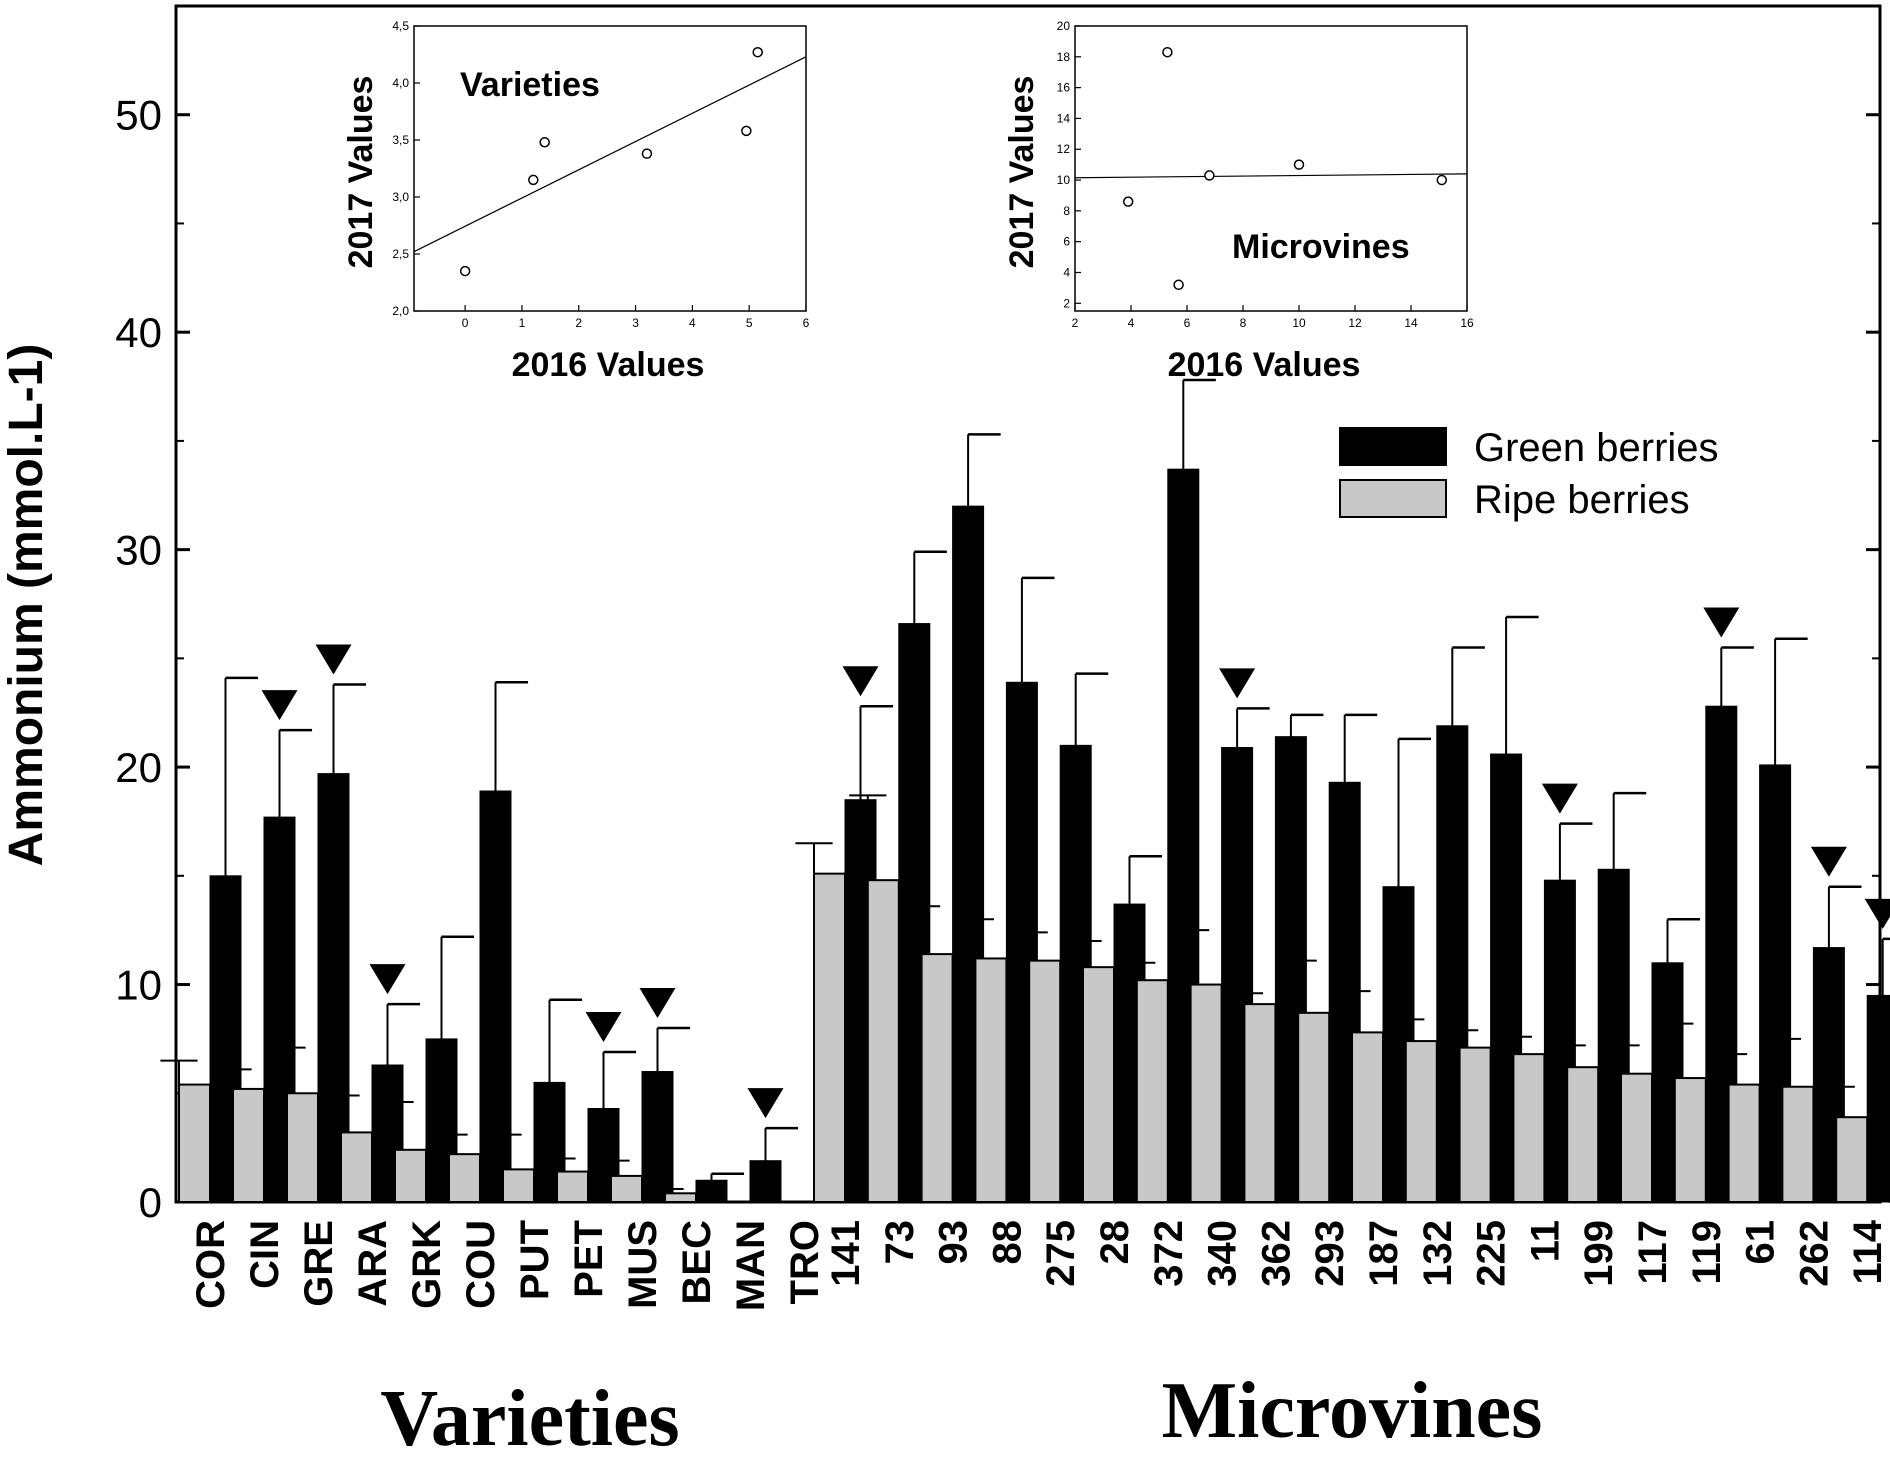  What do you see at coordinates (1061, 1253) in the screenshot?
I see `category-label-275: 275` at bounding box center [1061, 1253].